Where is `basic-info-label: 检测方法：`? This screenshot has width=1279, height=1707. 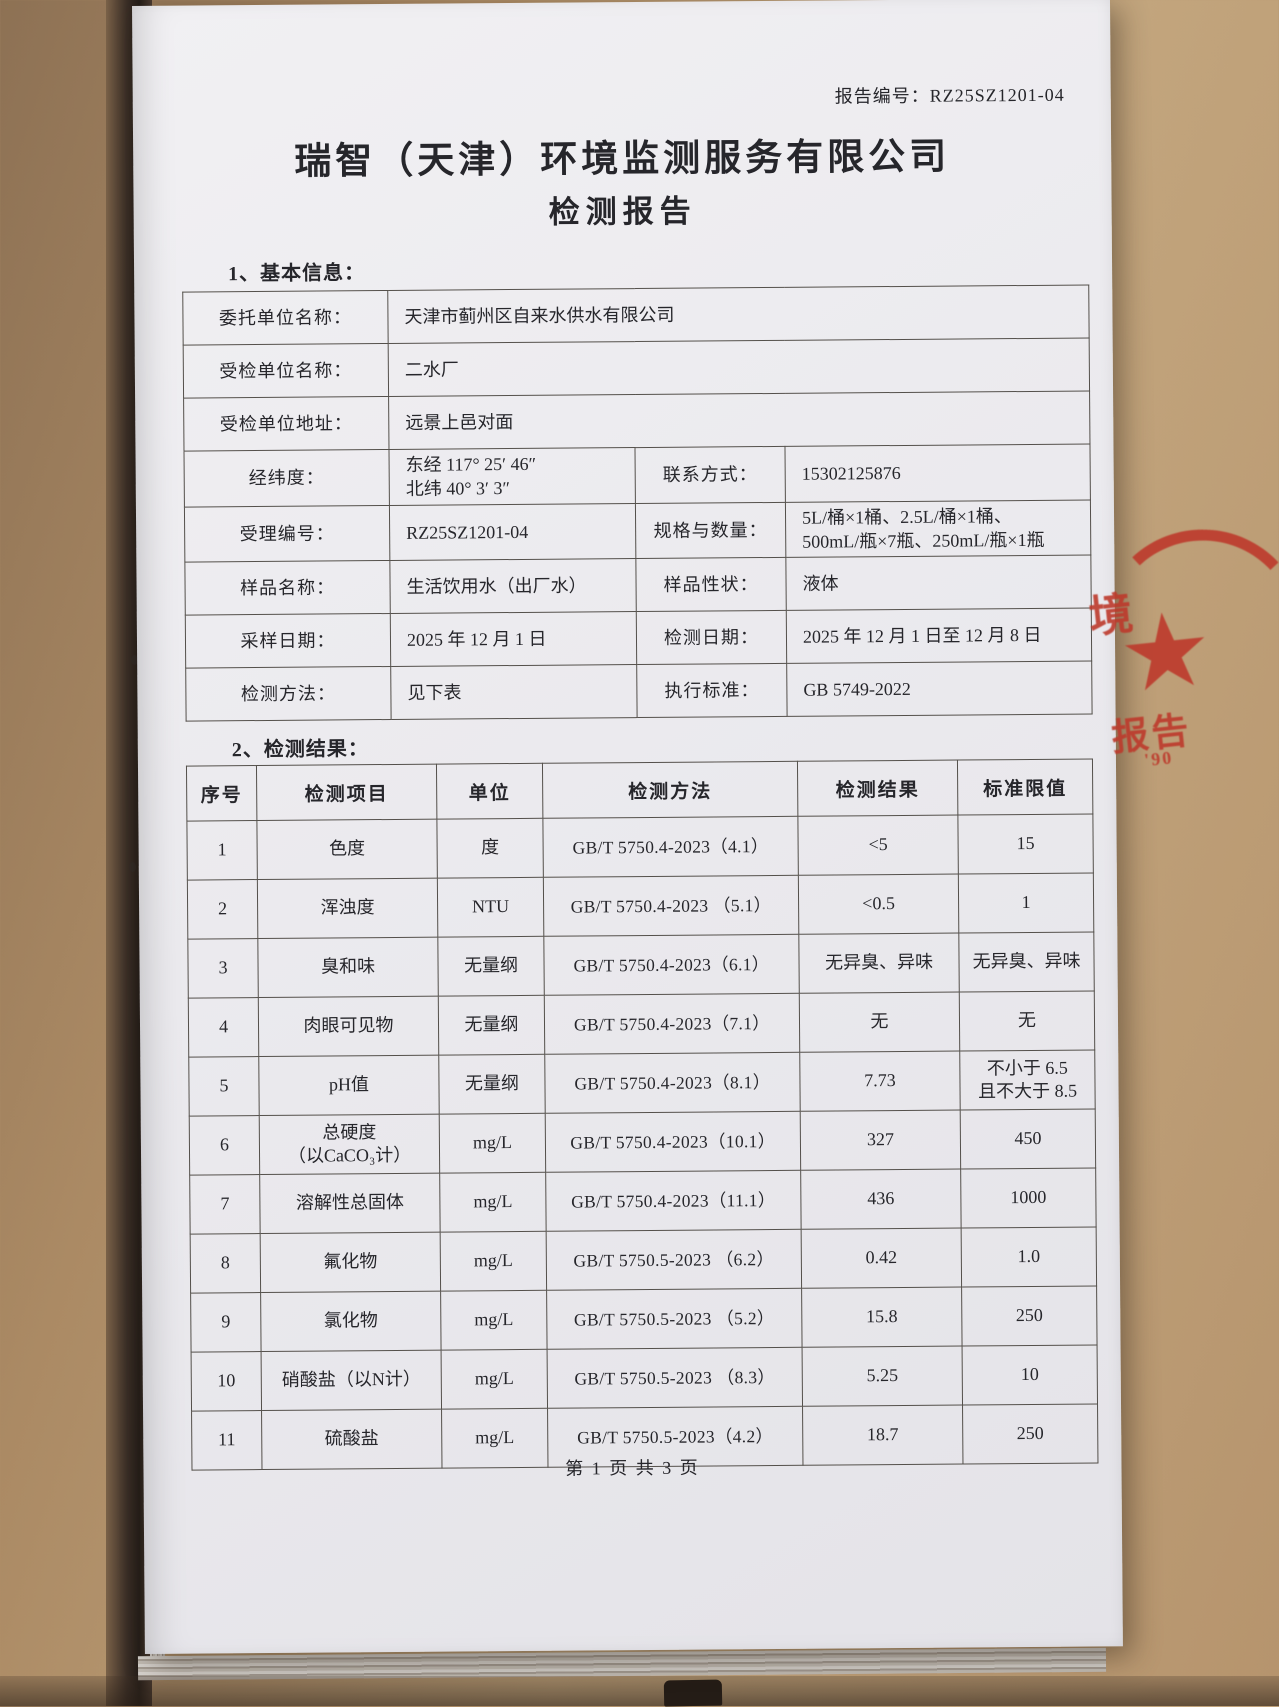 basic-info-label: 检测方法： is located at coordinates (288, 694).